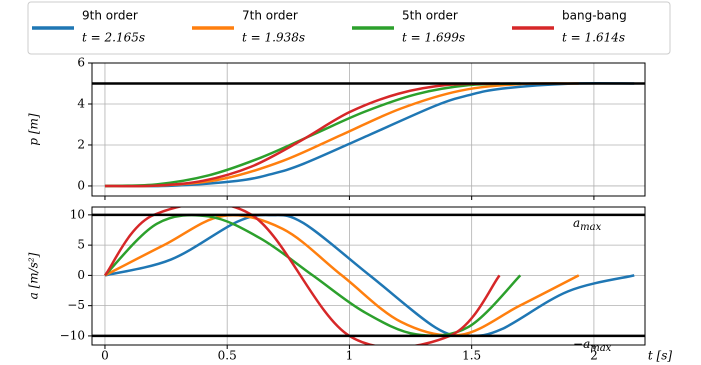  Describe the element at coordinates (471, 356) in the screenshot. I see `x-tick-label: 1.5` at that location.